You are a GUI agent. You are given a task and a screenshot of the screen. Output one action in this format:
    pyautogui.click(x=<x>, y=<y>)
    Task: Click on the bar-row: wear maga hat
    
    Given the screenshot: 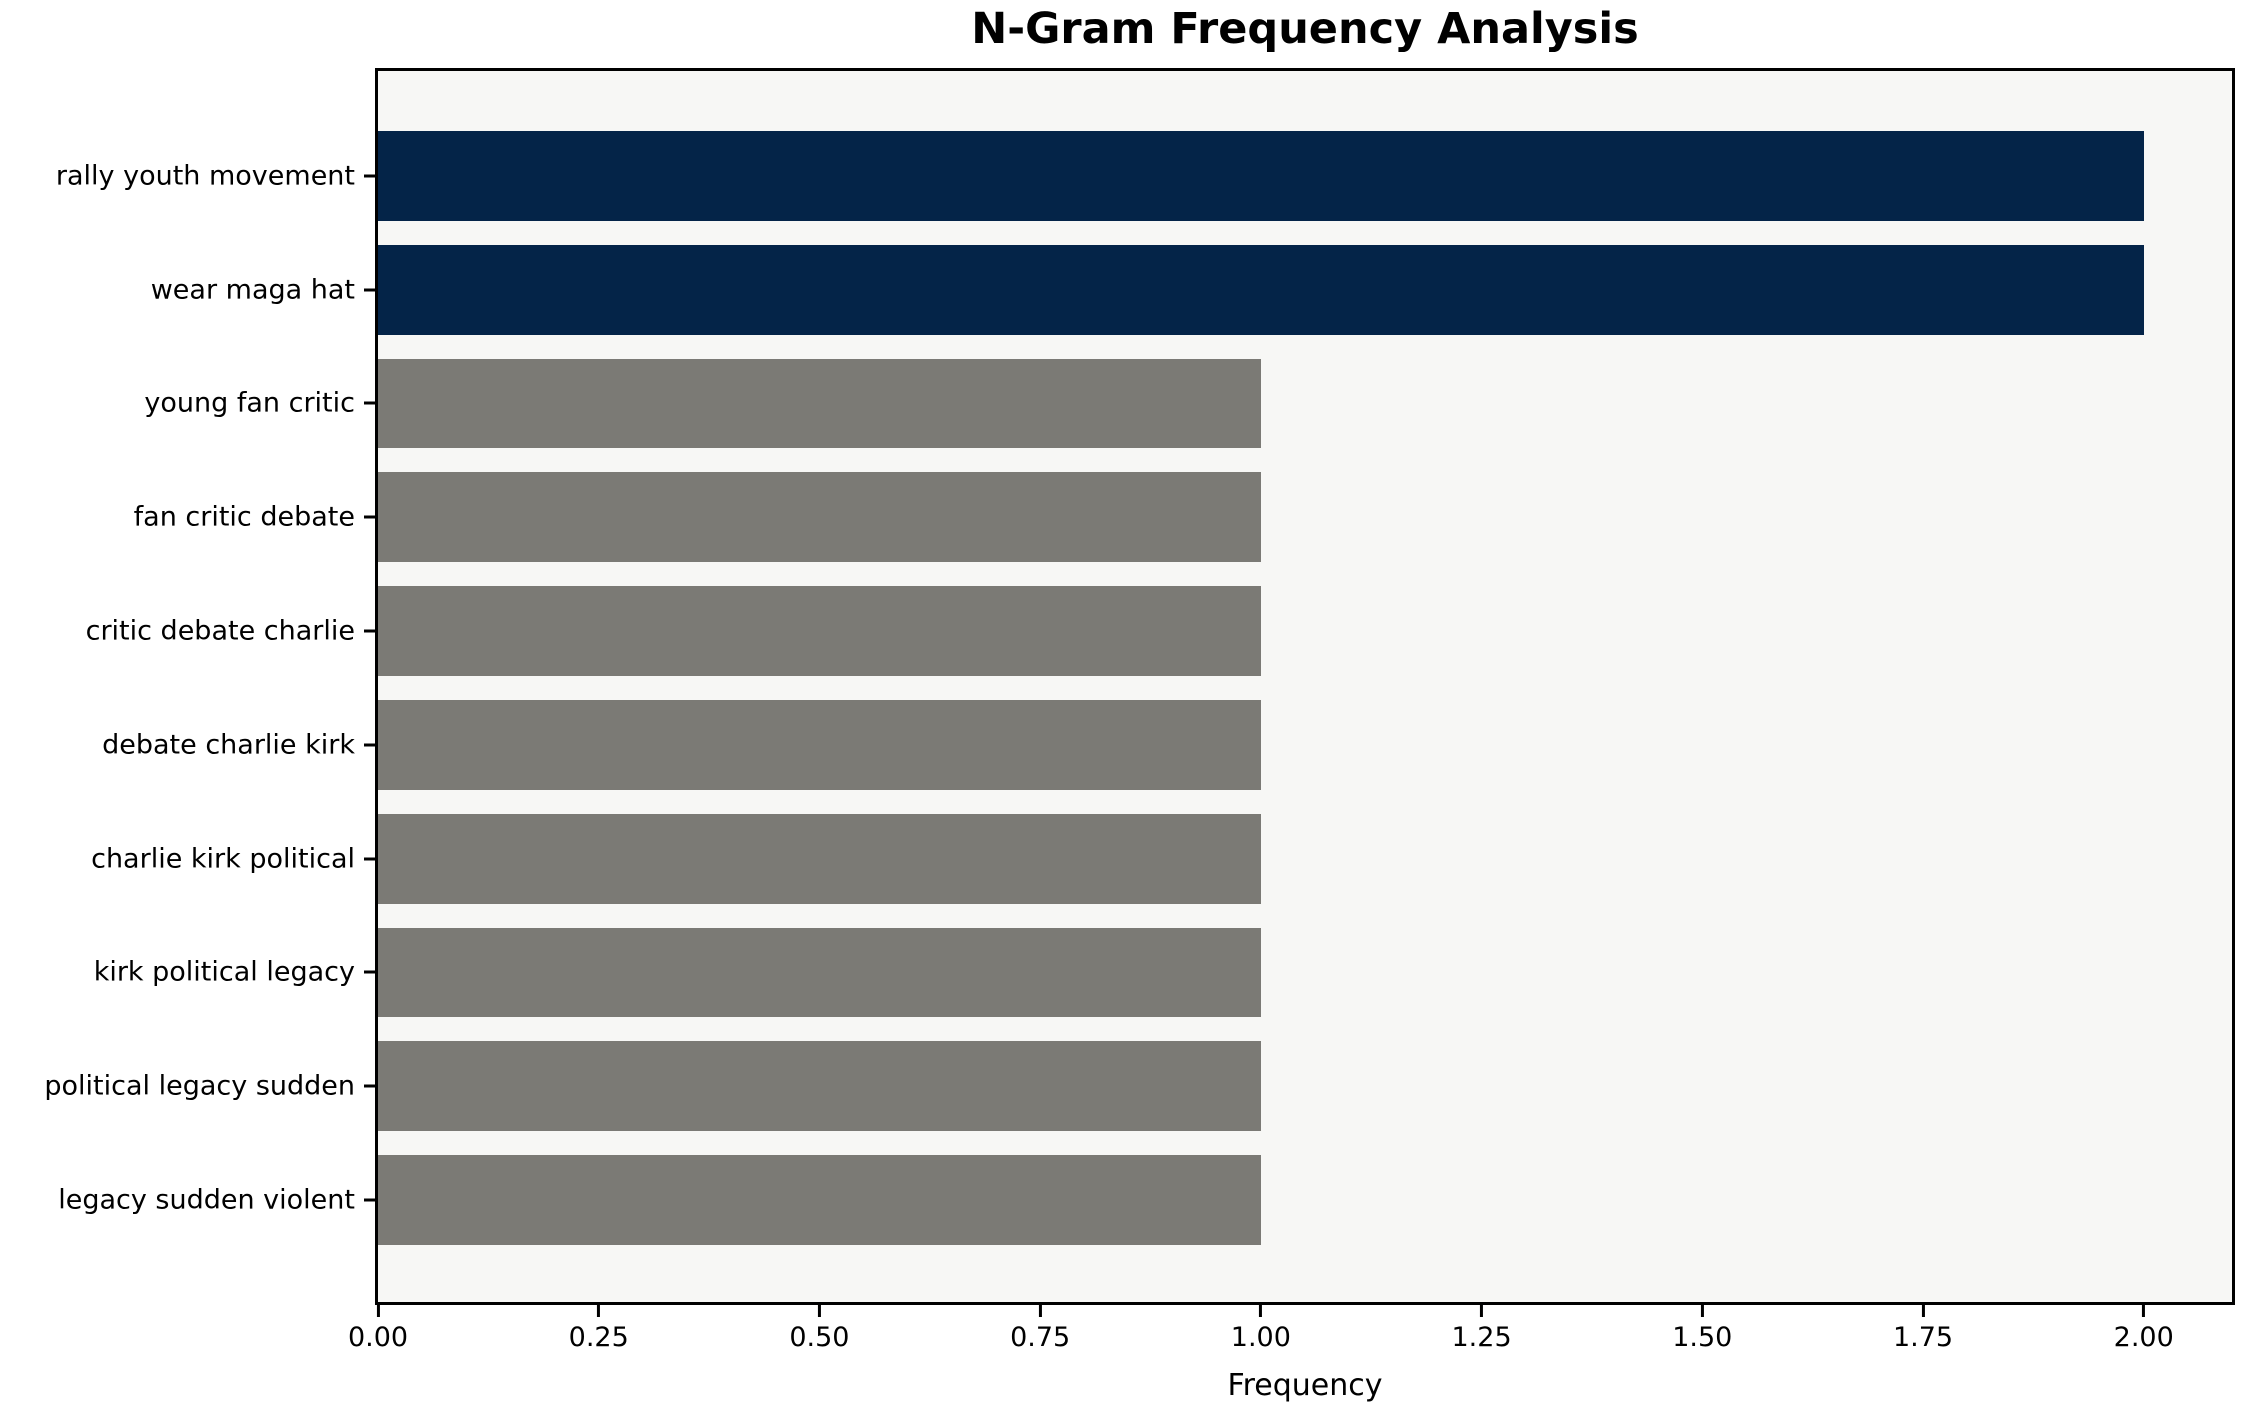 What is the action you would take?
    pyautogui.click(x=1191, y=290)
    